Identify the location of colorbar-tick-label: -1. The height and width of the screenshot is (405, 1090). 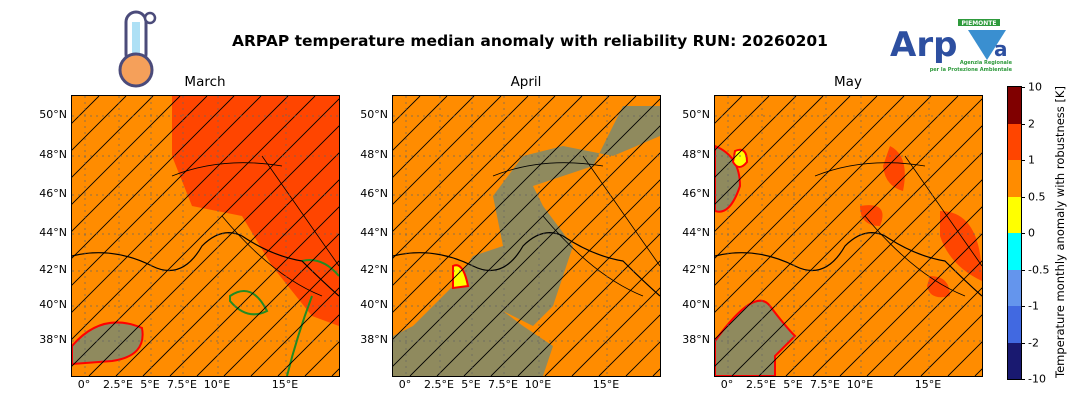
(1033, 306).